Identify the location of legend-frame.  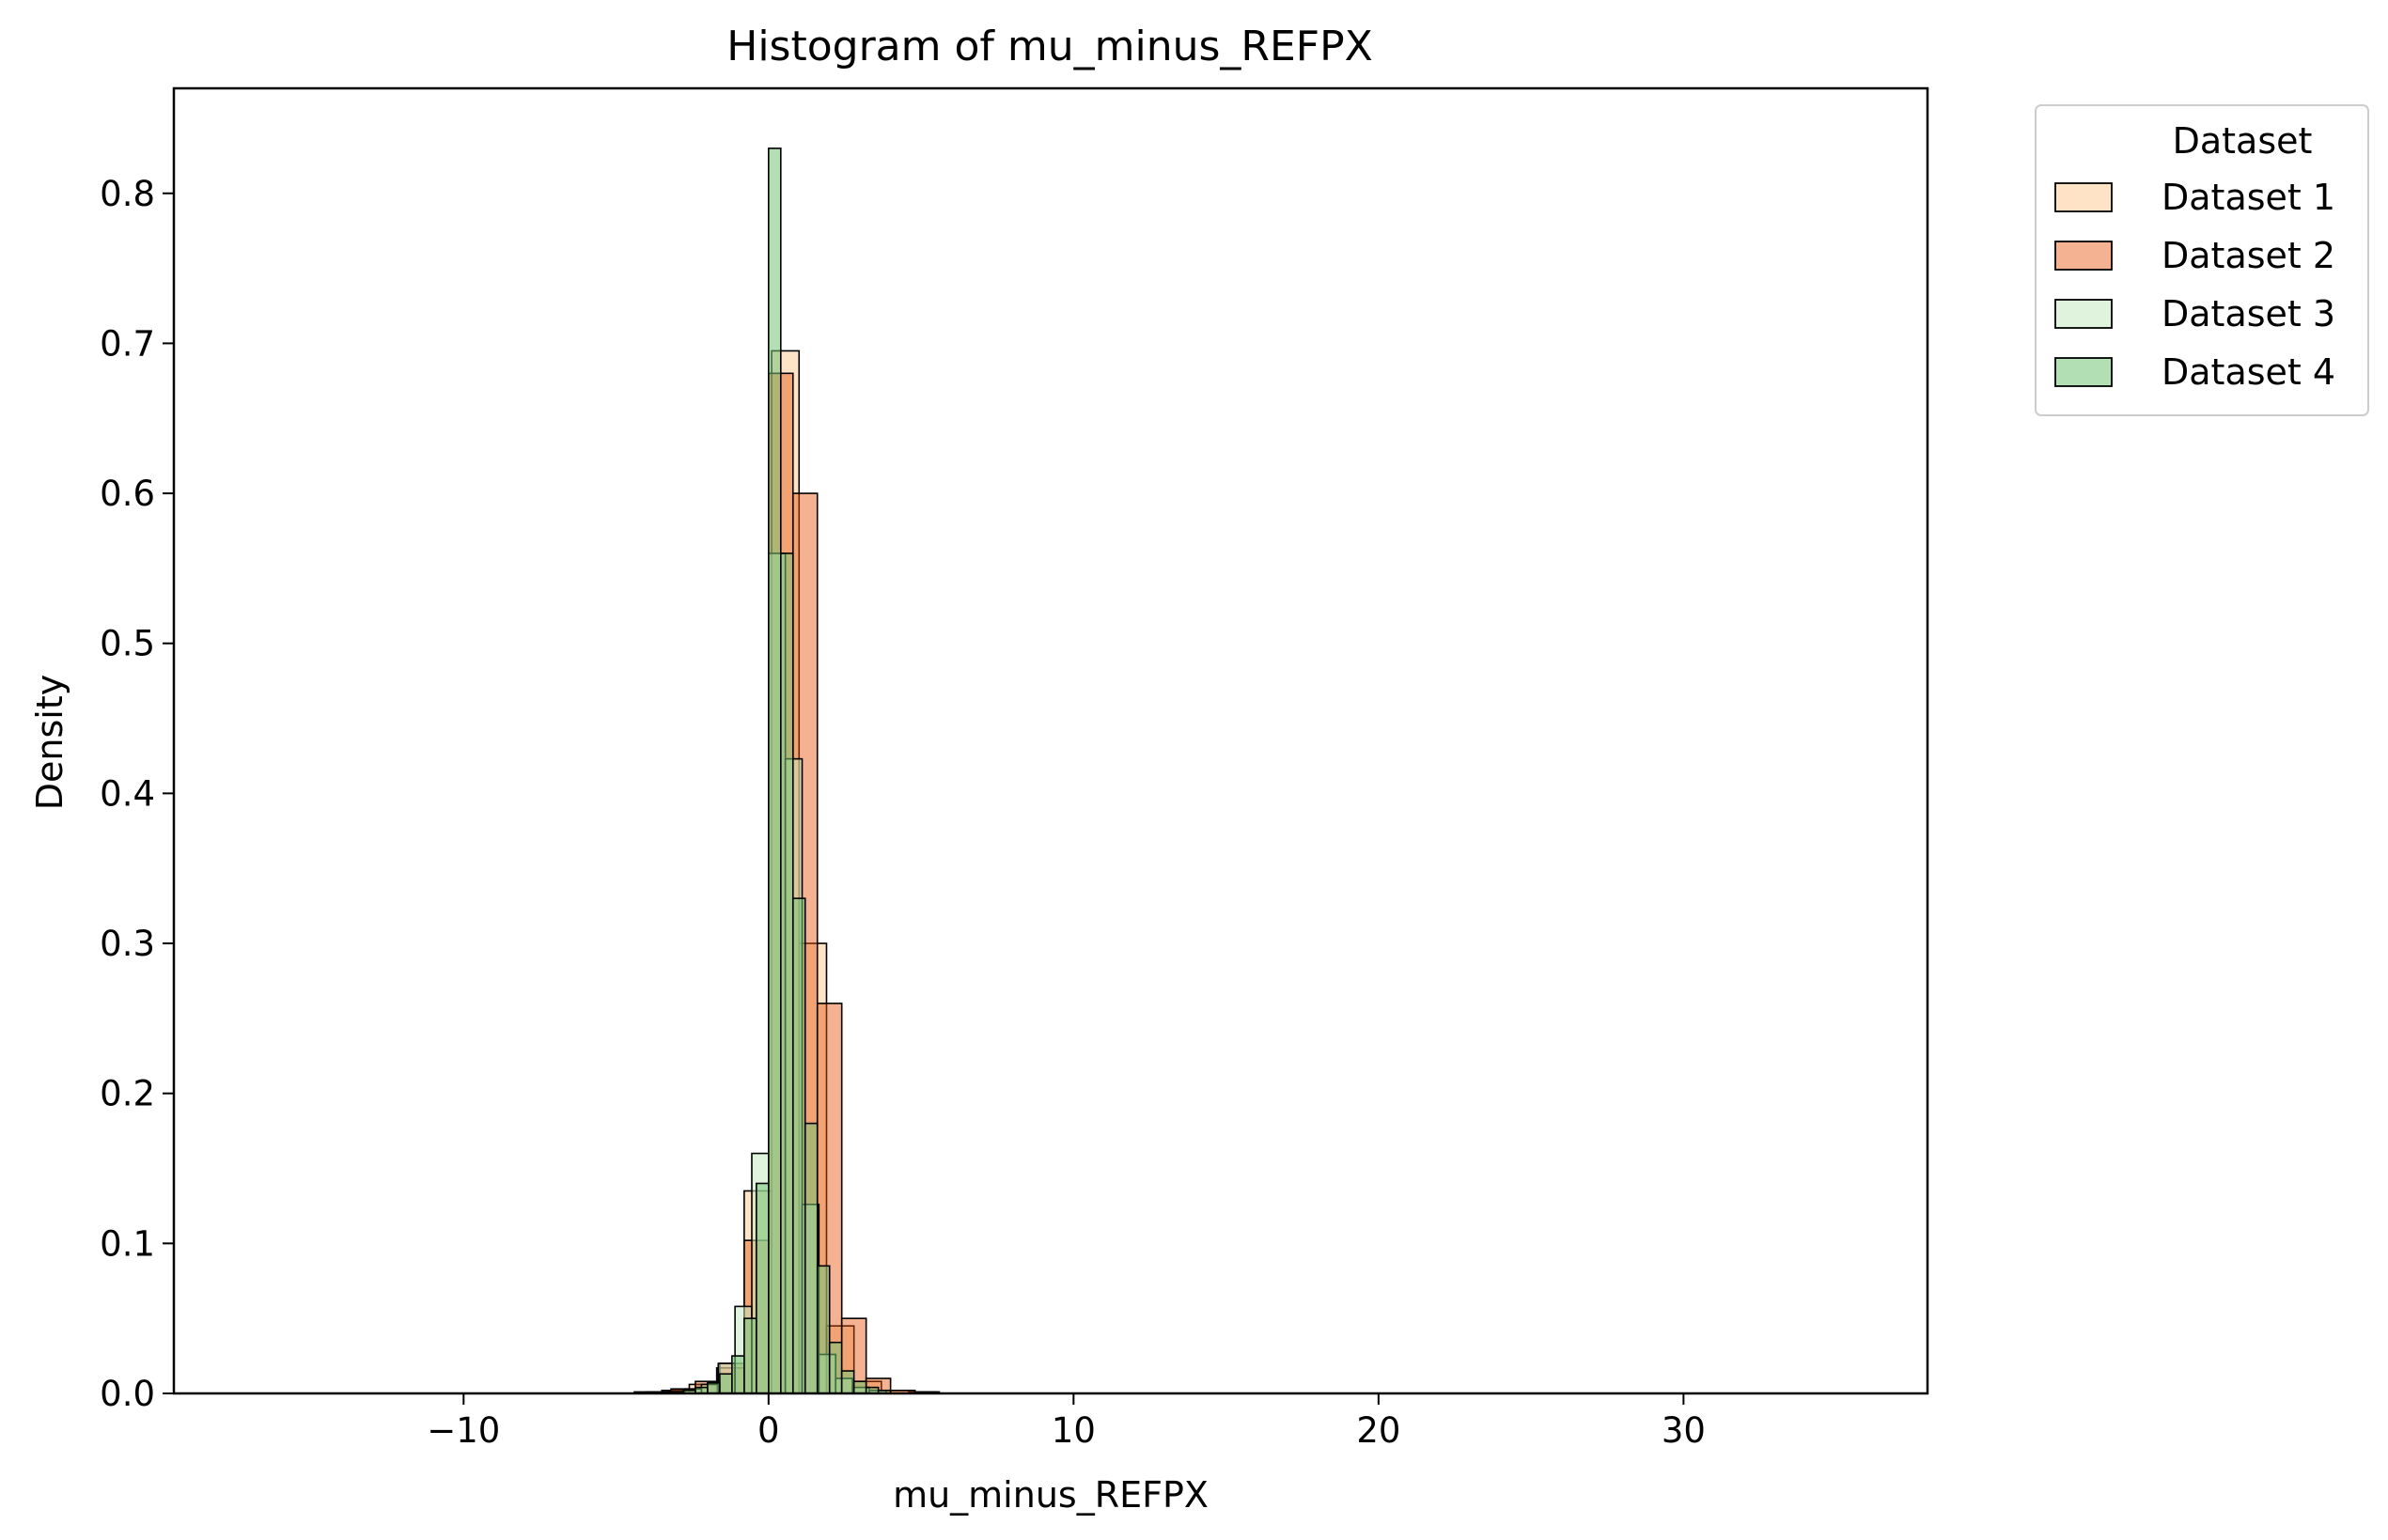
(2202, 260).